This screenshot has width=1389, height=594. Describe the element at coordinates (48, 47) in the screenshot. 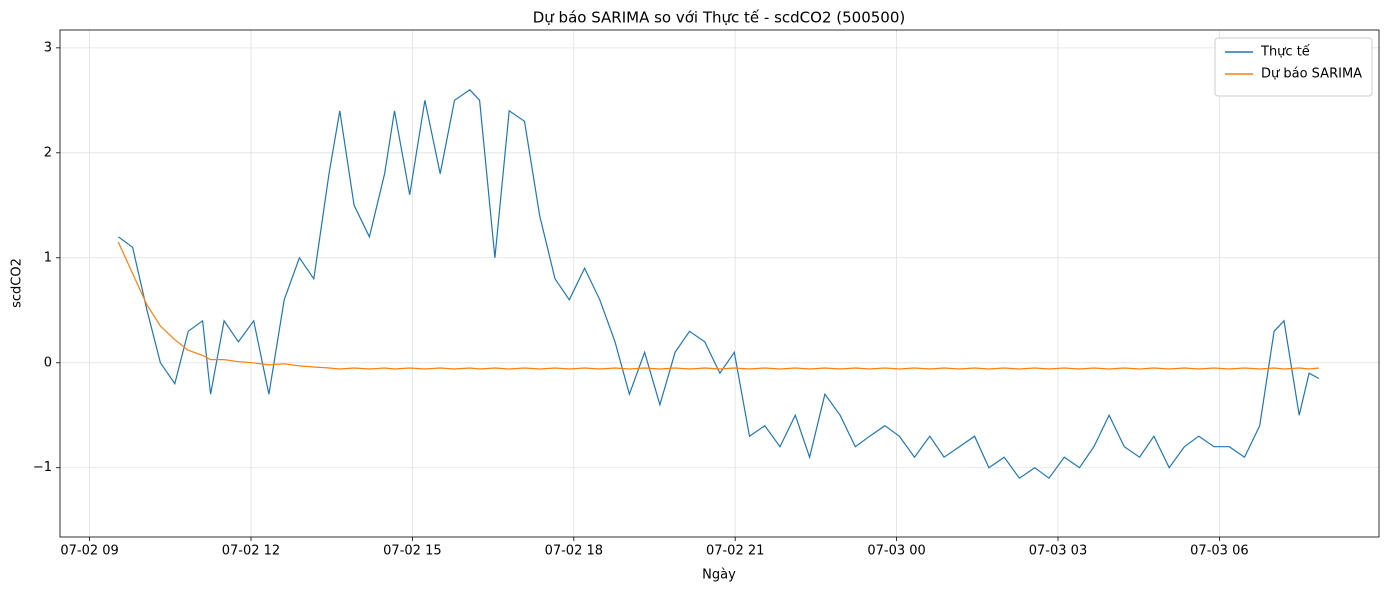

I see `y-tick-label: 3` at that location.